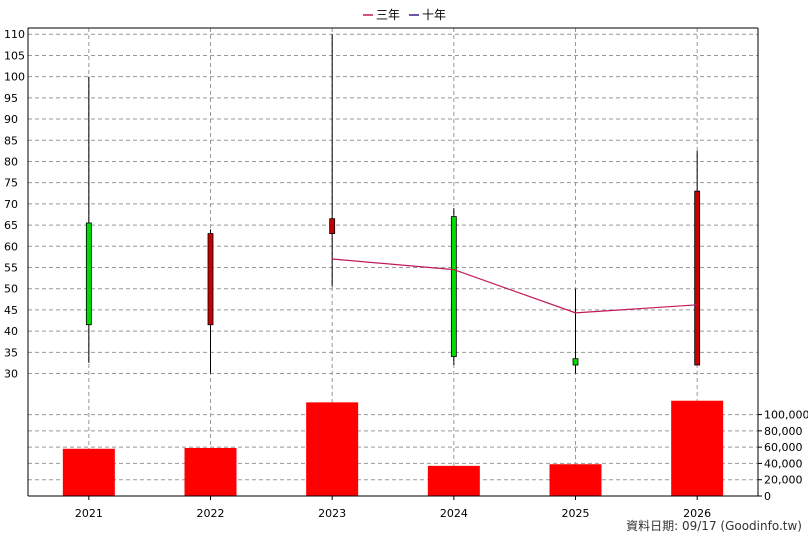 Image resolution: width=808 pixels, height=540 pixels. What do you see at coordinates (211, 513) in the screenshot?
I see `year-tick-label: 2022` at bounding box center [211, 513].